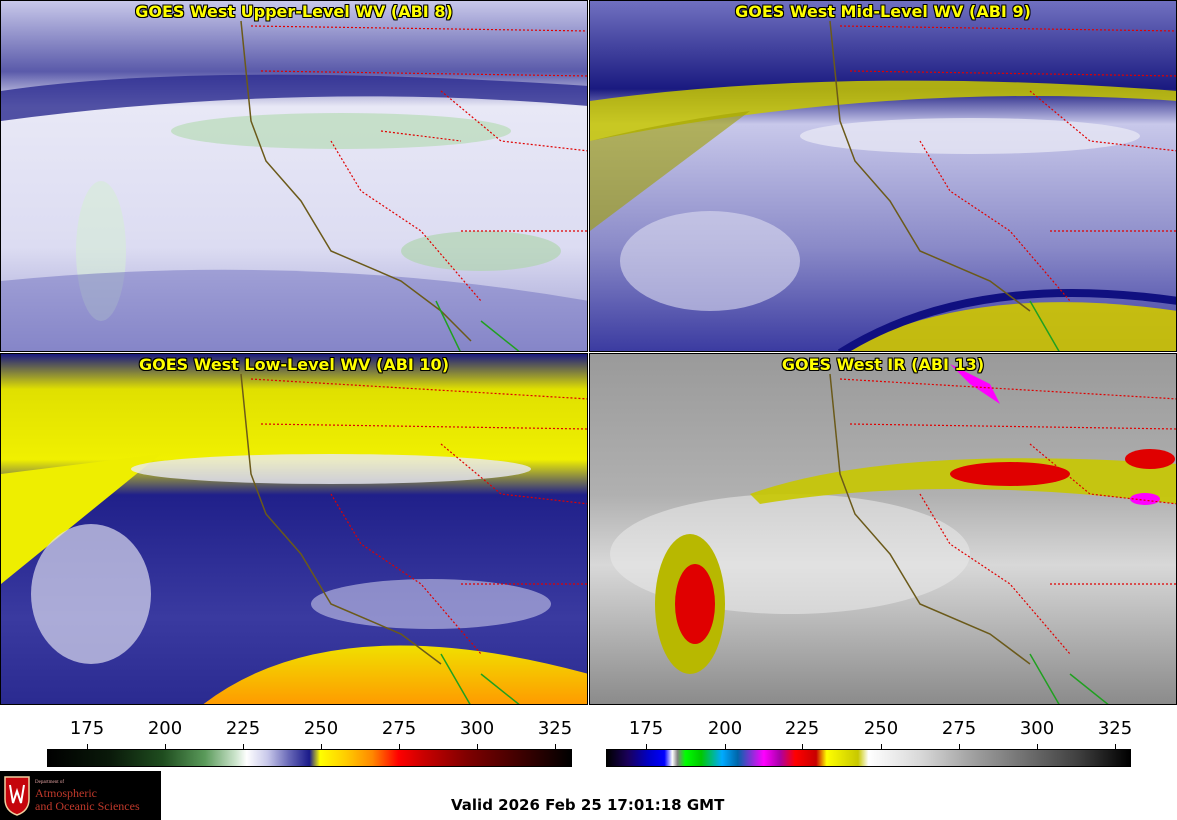 The width and height of the screenshot is (1177, 820). What do you see at coordinates (243, 728) in the screenshot?
I see `wv-tick-label: 225` at bounding box center [243, 728].